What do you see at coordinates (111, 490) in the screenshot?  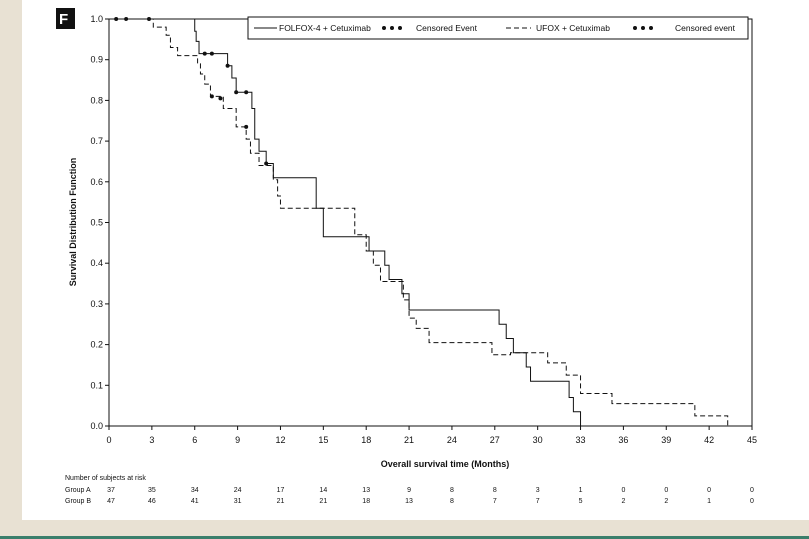 I see `risk-count: 37` at bounding box center [111, 490].